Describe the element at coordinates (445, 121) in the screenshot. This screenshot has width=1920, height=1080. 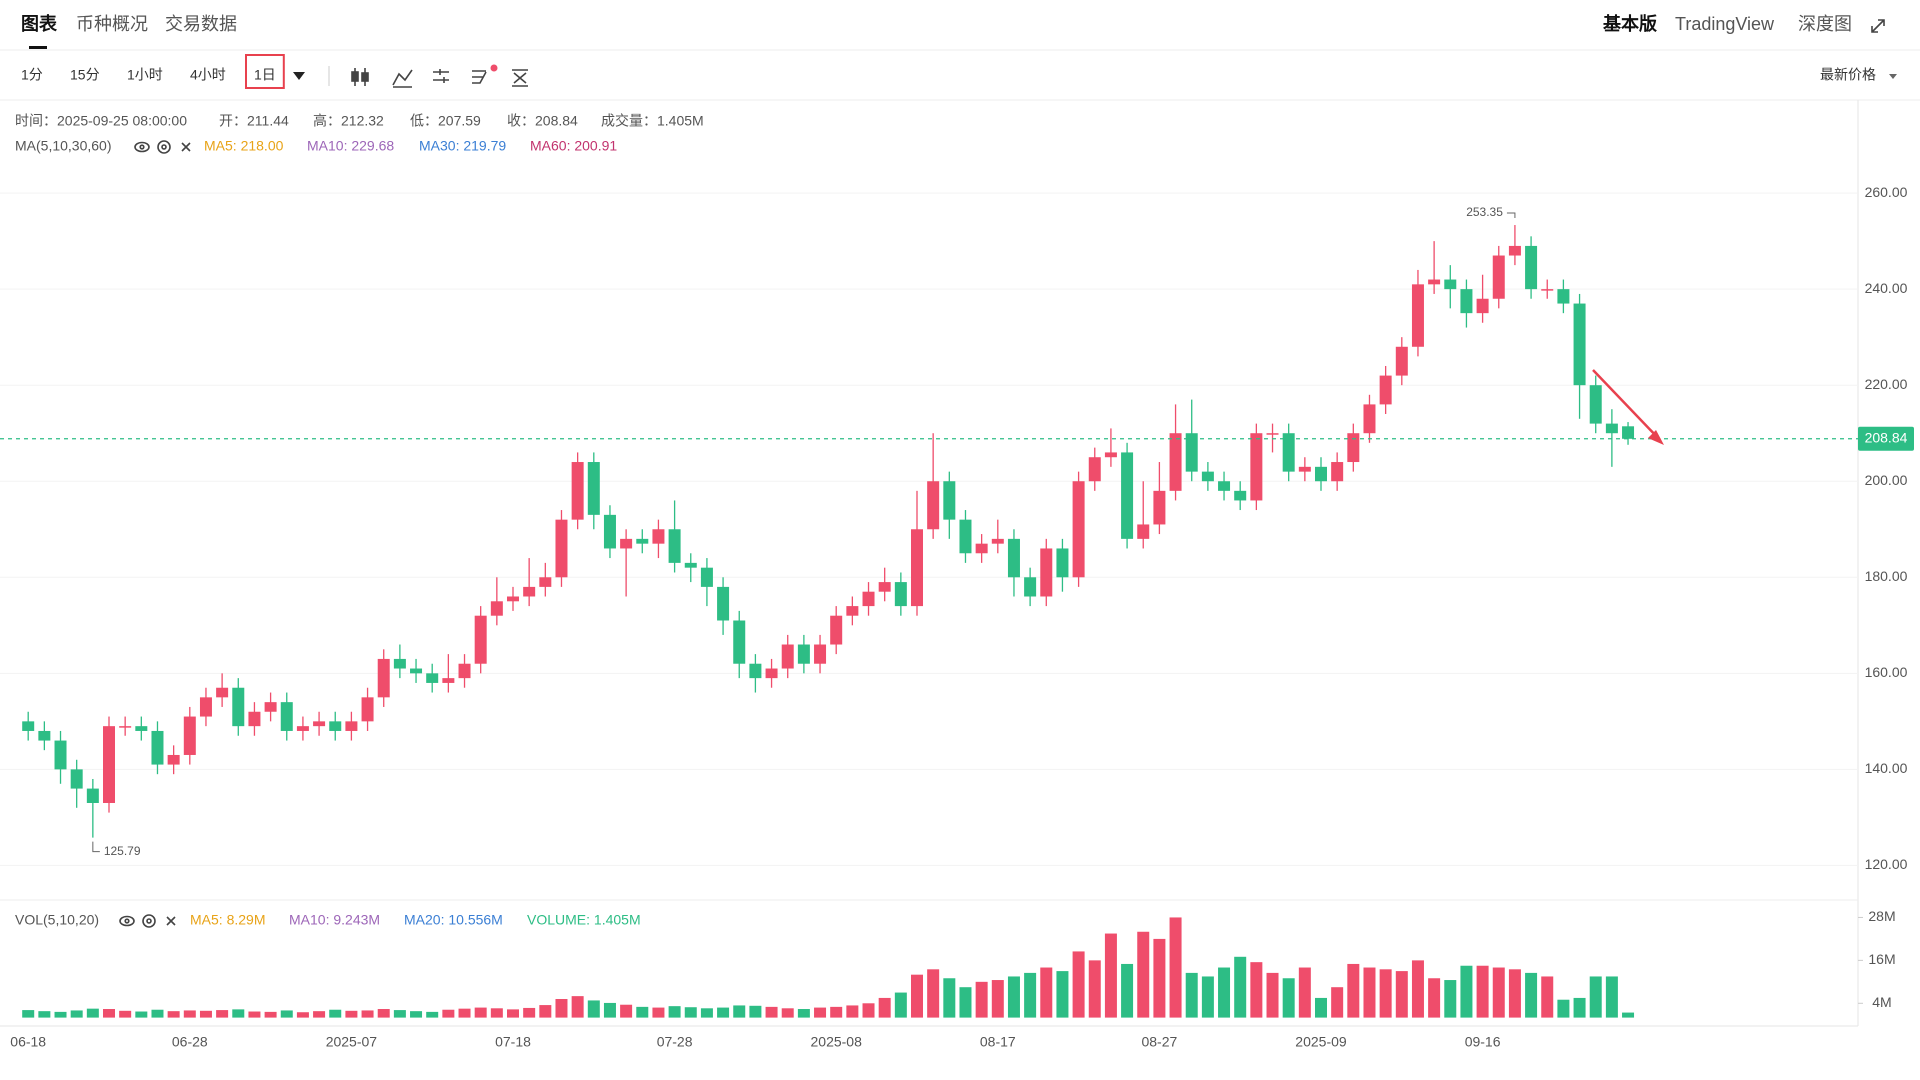
I see `ohlc-info: 低：207.59` at that location.